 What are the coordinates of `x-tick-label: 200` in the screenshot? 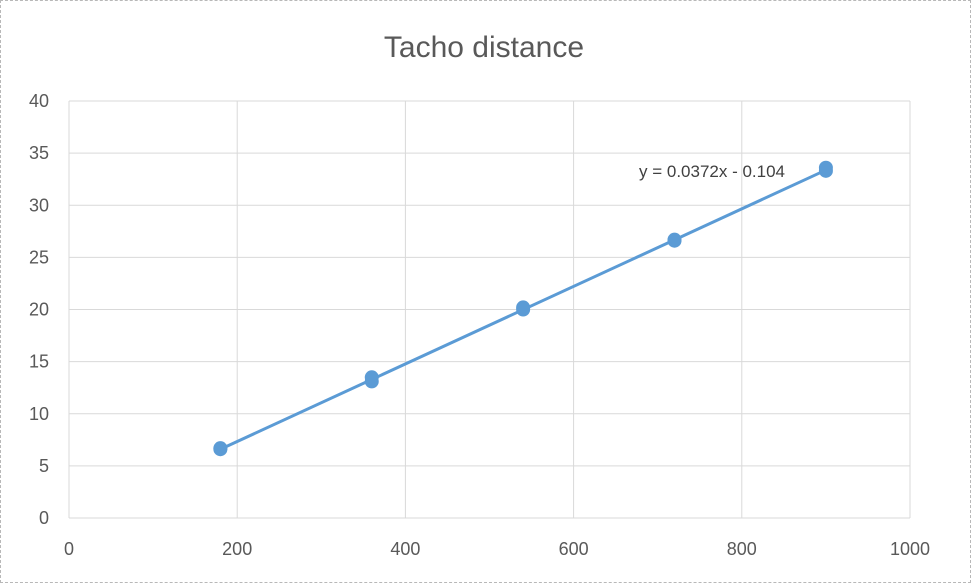 It's located at (237, 549).